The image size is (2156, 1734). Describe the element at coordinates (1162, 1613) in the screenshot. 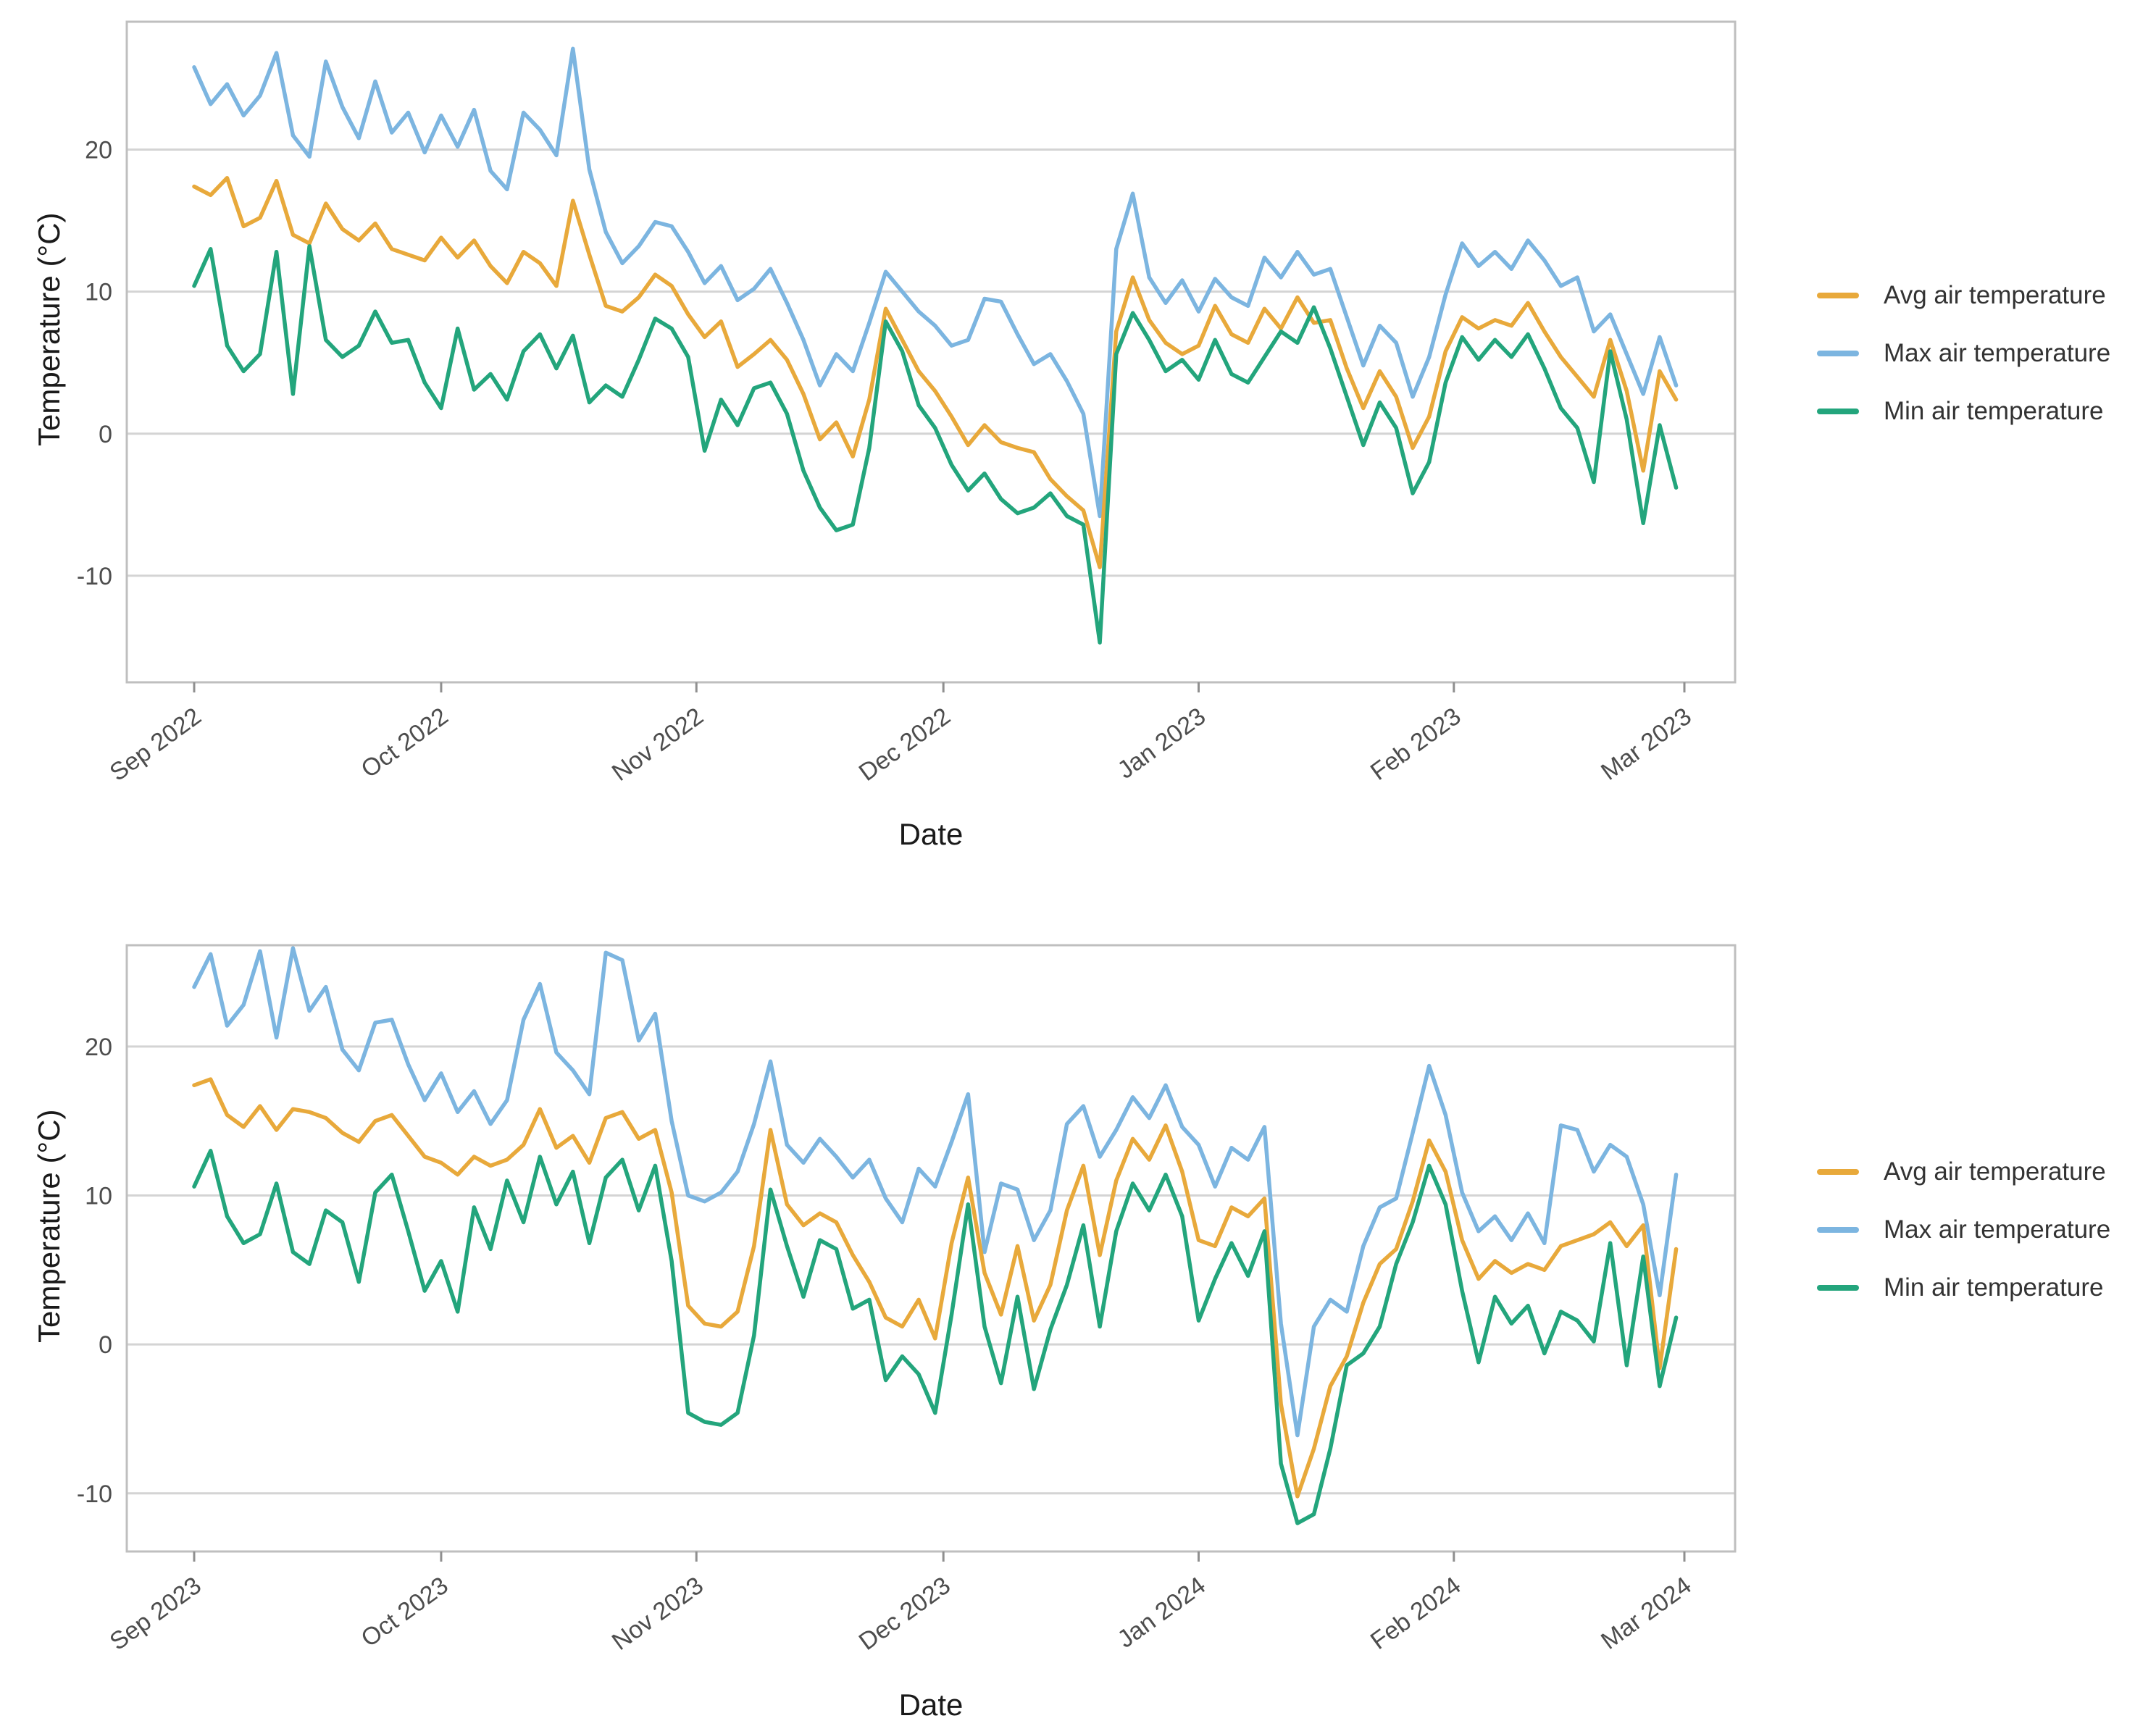

I see `x-tick-label: Jan 2024` at that location.